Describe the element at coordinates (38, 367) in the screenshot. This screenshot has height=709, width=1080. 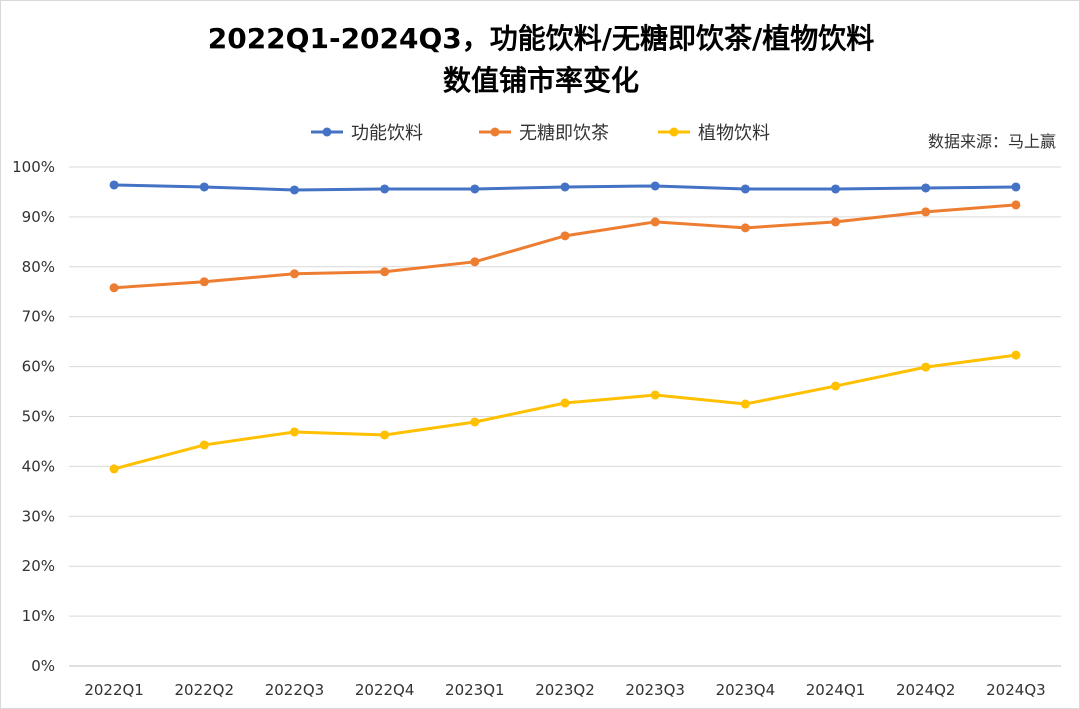
I see `y-tick-label: 60%` at that location.